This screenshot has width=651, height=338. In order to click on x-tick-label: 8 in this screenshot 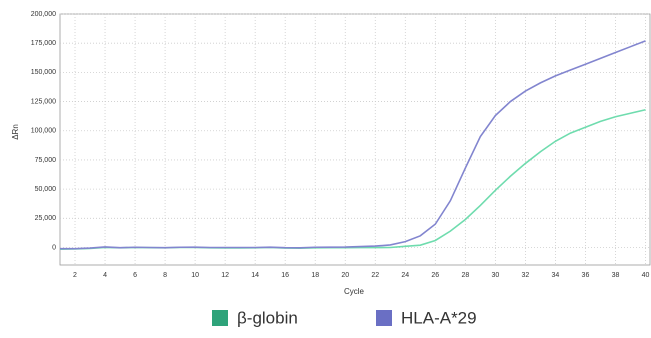, I will do `click(165, 275)`.